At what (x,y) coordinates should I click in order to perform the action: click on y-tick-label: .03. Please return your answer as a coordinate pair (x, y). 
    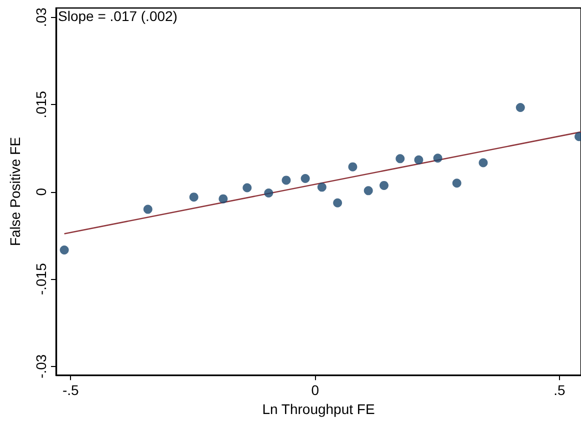
    Looking at the image, I should click on (41, 17).